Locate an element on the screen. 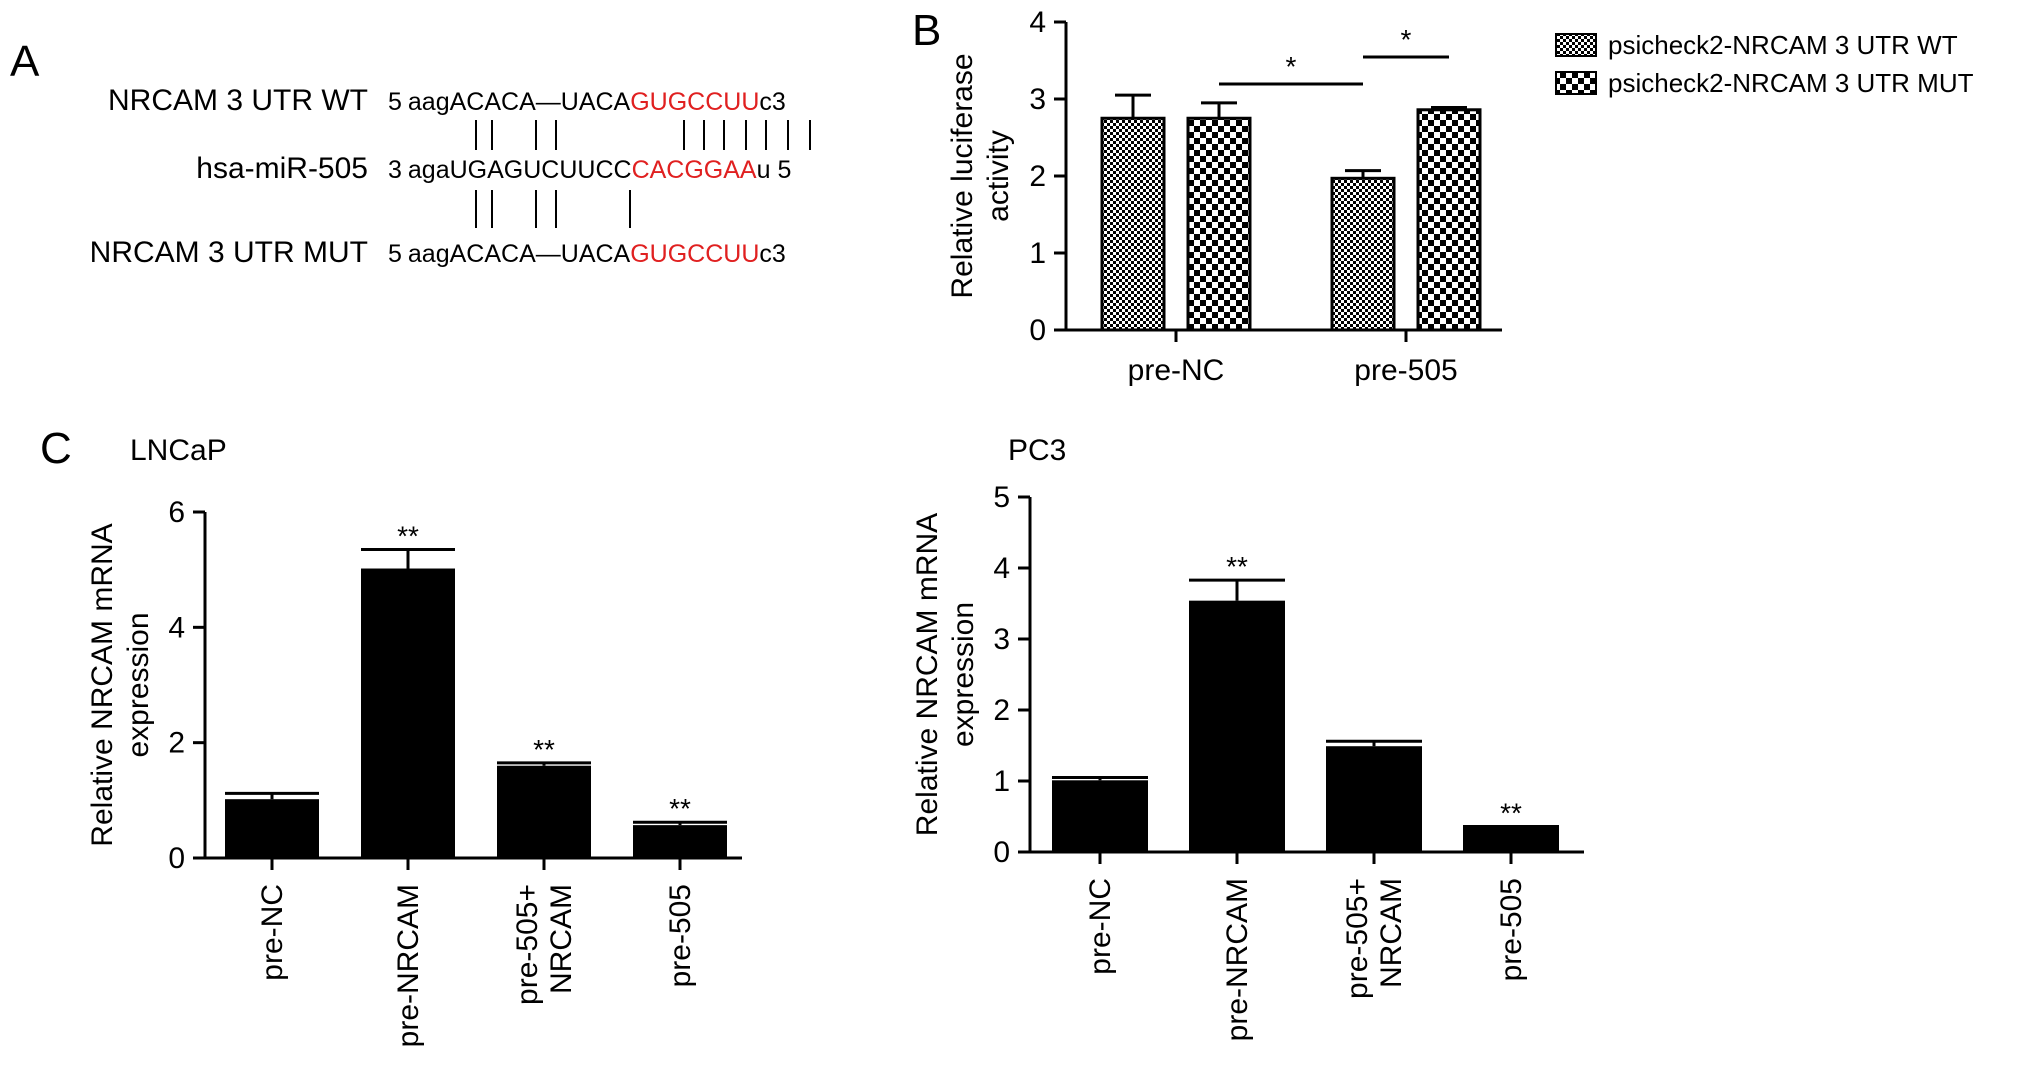 The height and width of the screenshot is (1071, 2032). seq-prefix: 3 is located at coordinates (395, 170).